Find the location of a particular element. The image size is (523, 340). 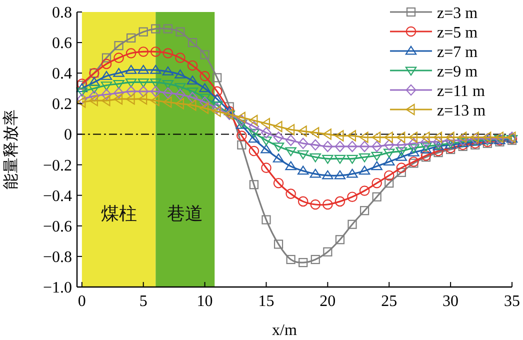

band: 巷道 is located at coordinates (185, 149).